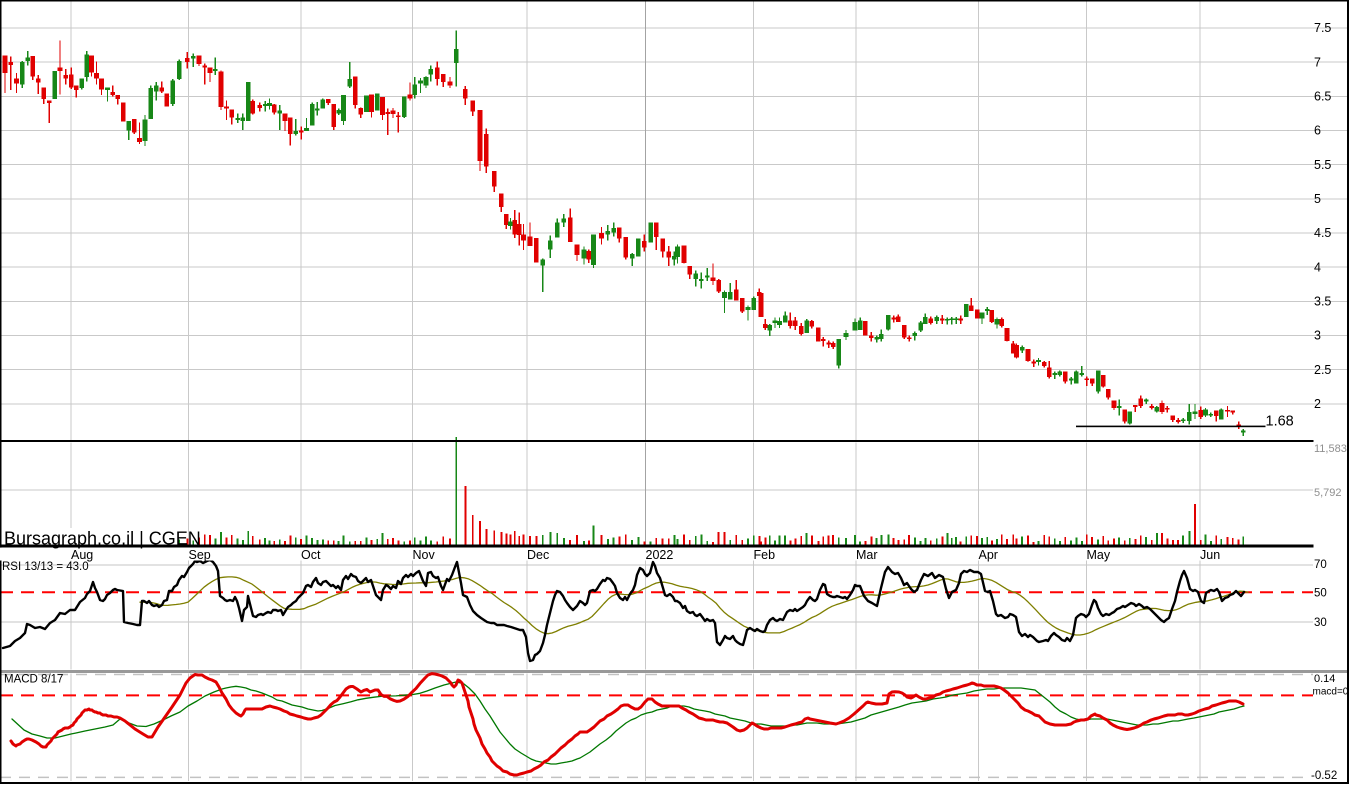 Image resolution: width=1349 pixels, height=789 pixels. Describe the element at coordinates (765, 555) in the screenshot. I see `svg-text: Feb` at that location.